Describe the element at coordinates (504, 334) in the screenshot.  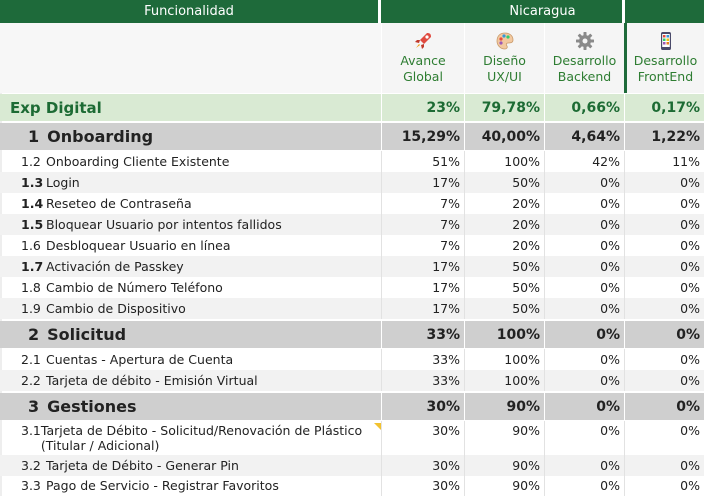
I see `section-diseno-value: 100%` at that location.